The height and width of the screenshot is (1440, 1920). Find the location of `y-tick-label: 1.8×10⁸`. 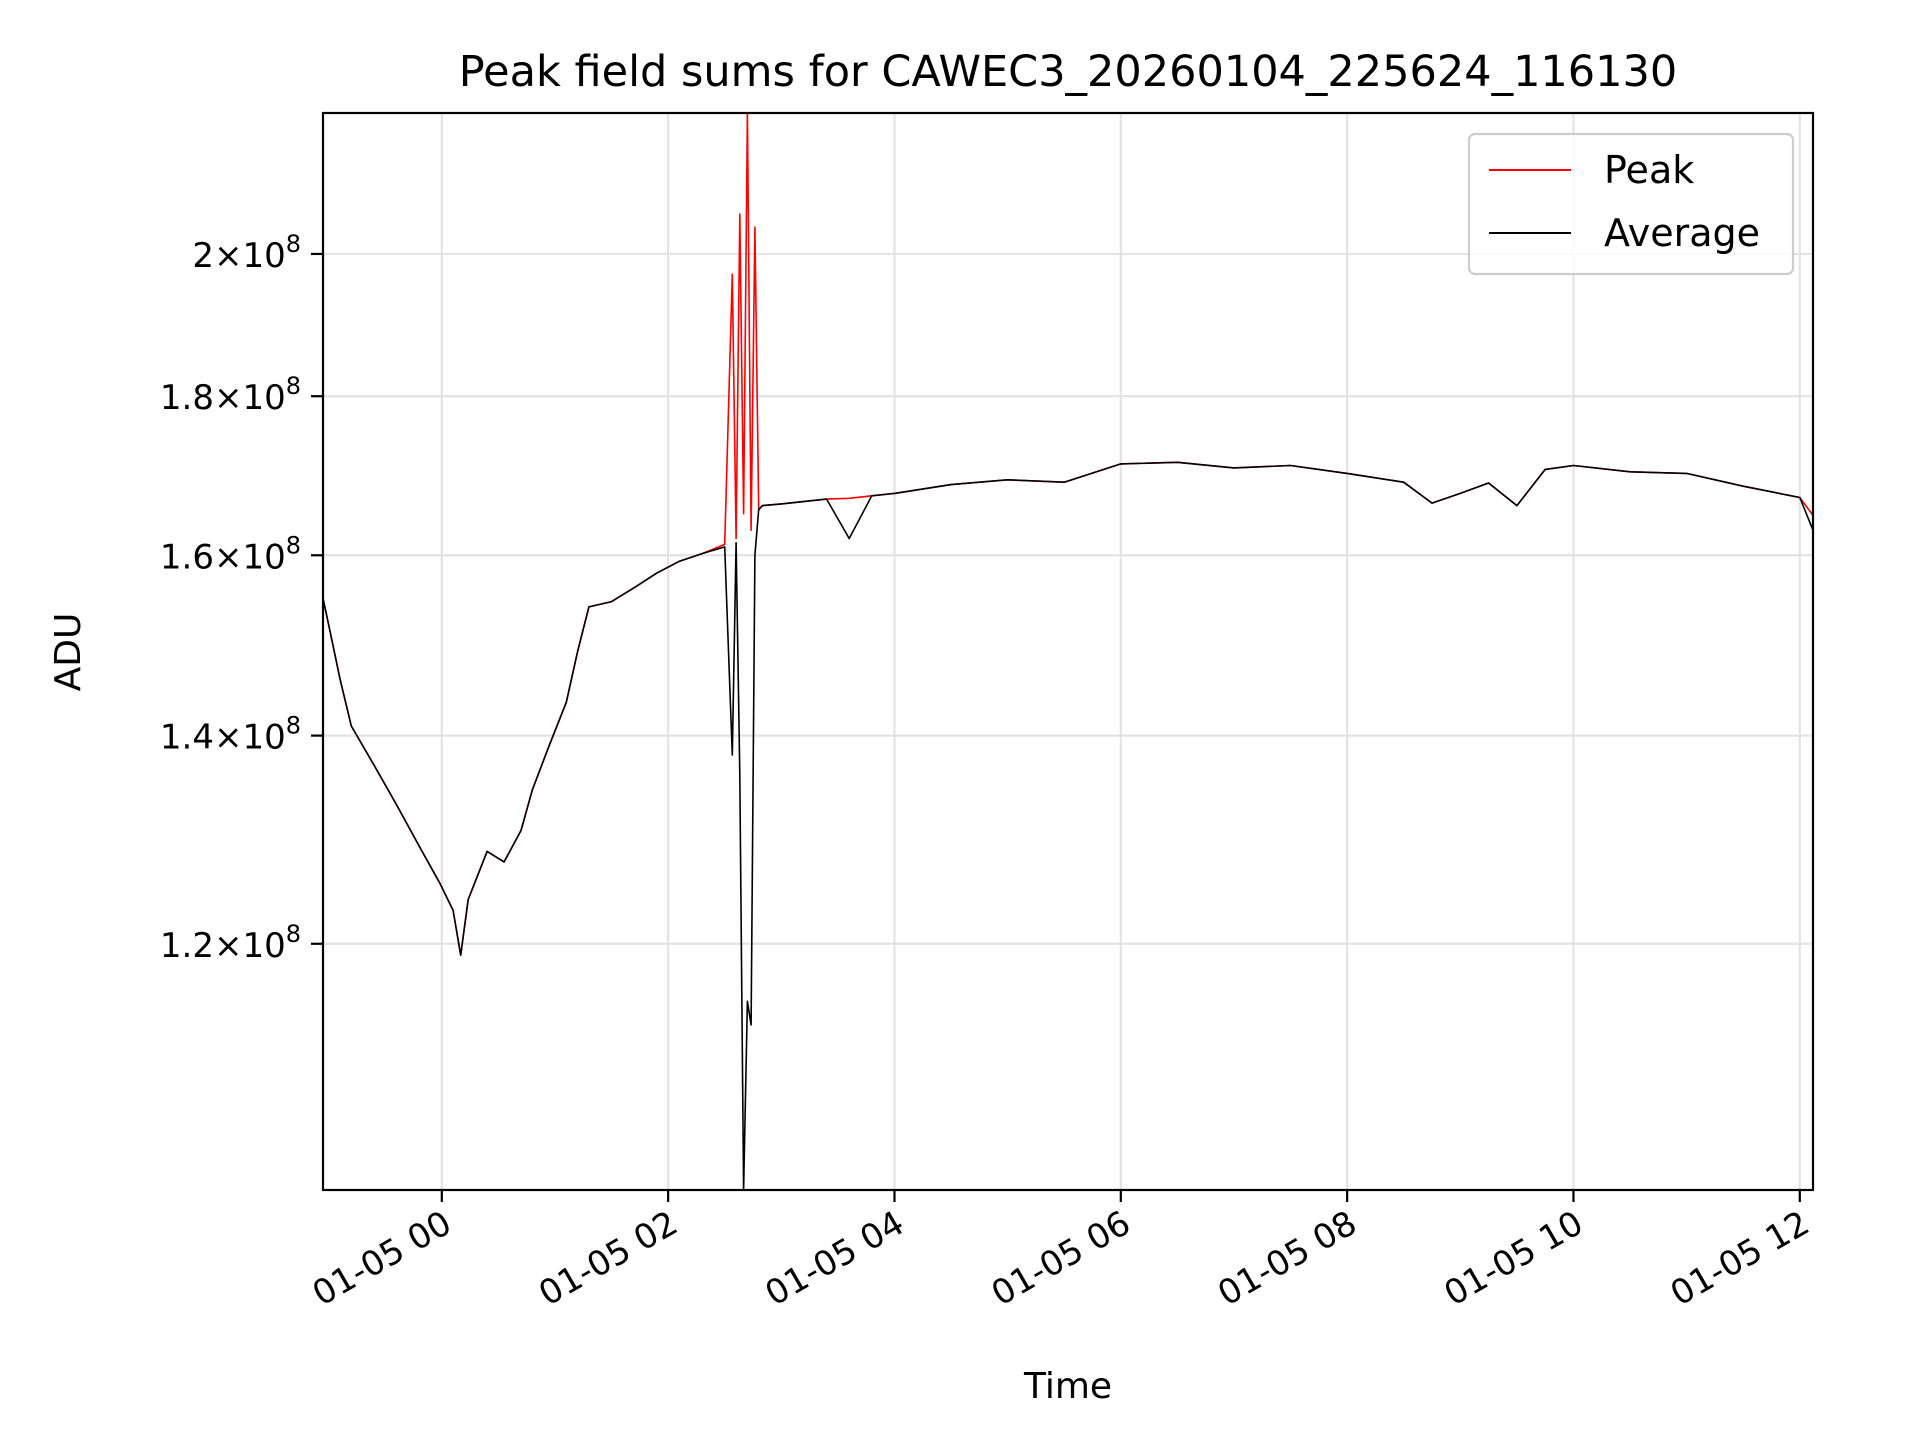

y-tick-label: 1.8×10⁸ is located at coordinates (230, 395).